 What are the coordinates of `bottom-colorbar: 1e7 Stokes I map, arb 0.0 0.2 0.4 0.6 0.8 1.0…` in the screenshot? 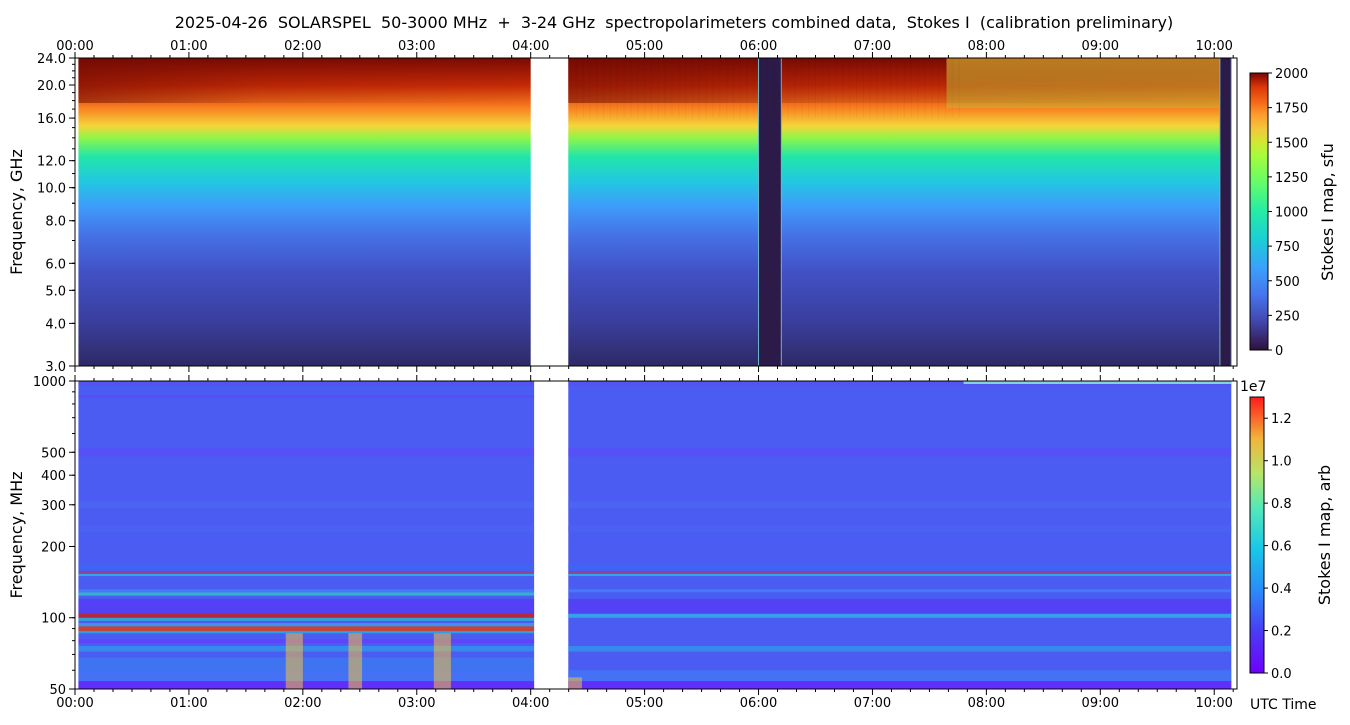 It's located at (1287, 530).